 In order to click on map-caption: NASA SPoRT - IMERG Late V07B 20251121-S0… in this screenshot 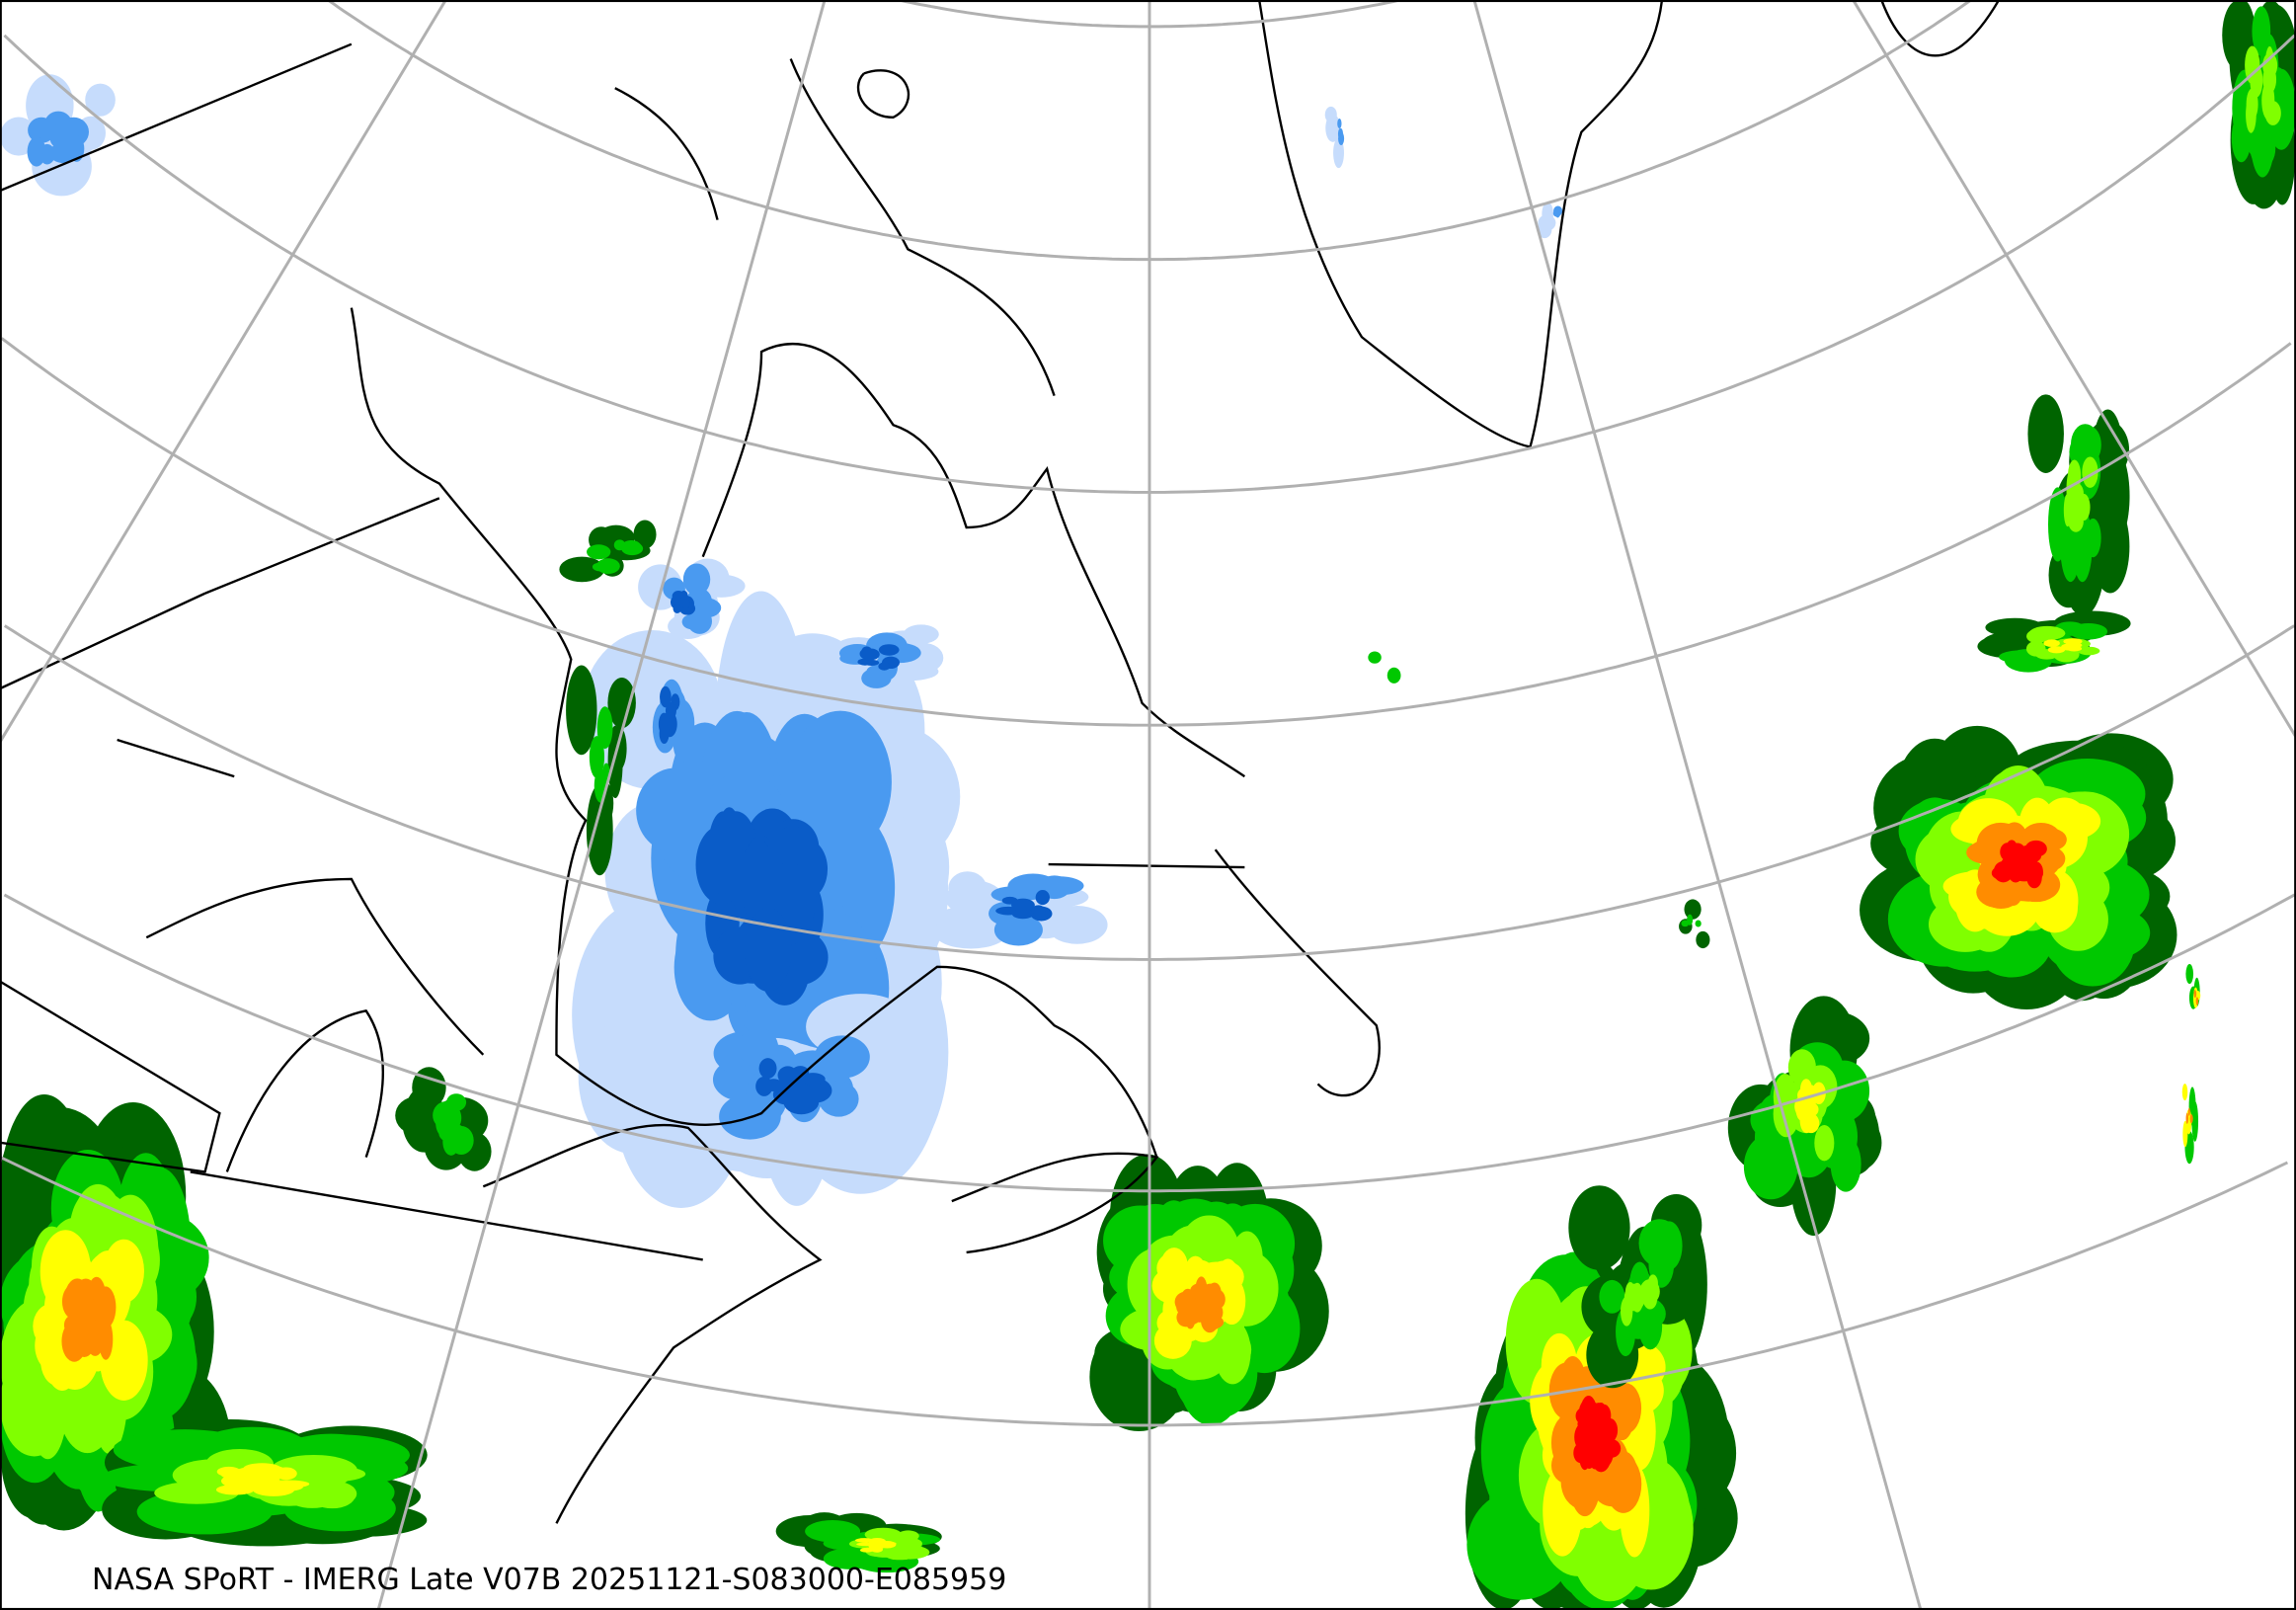, I will do `click(549, 1580)`.